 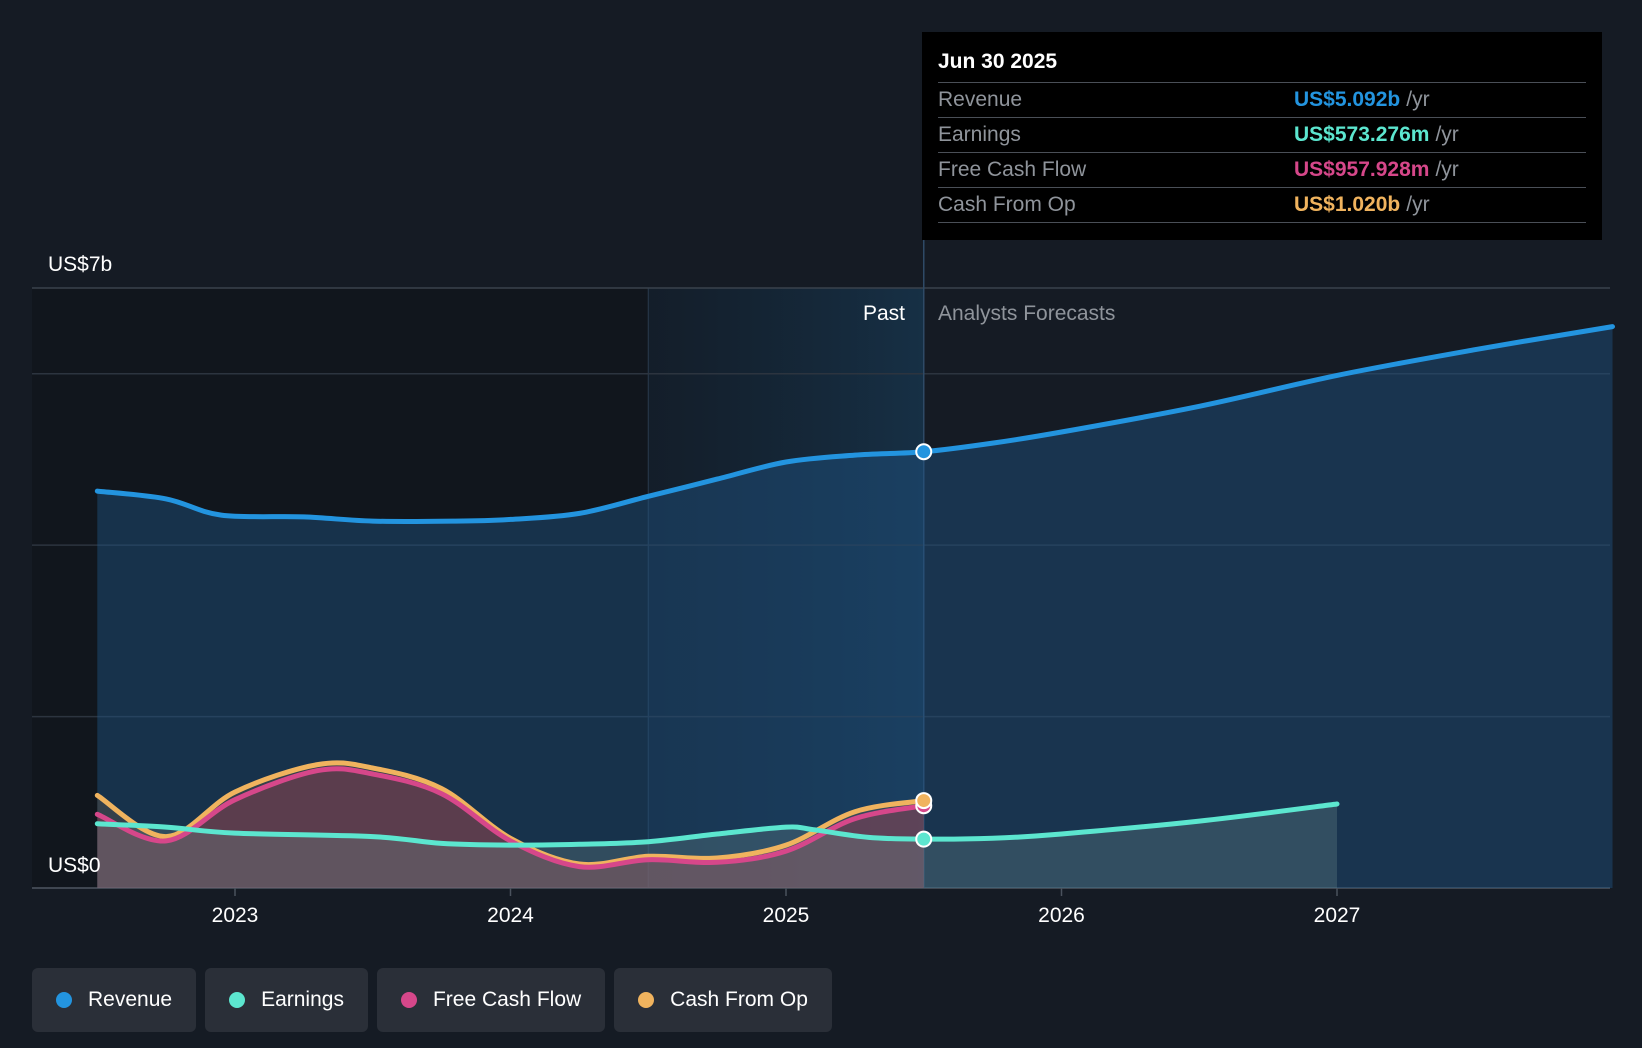 What do you see at coordinates (924, 801) in the screenshot?
I see `cash-from-op-marker` at bounding box center [924, 801].